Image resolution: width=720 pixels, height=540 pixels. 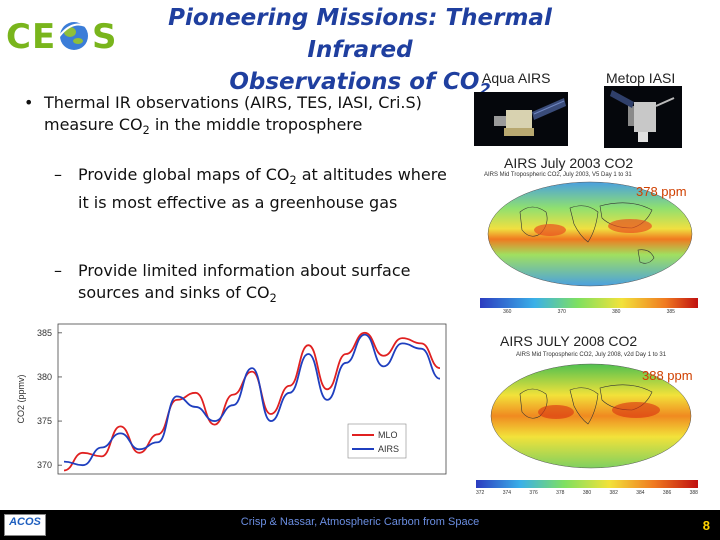 I want to click on sub2-sub: 2, so click(x=273, y=299).